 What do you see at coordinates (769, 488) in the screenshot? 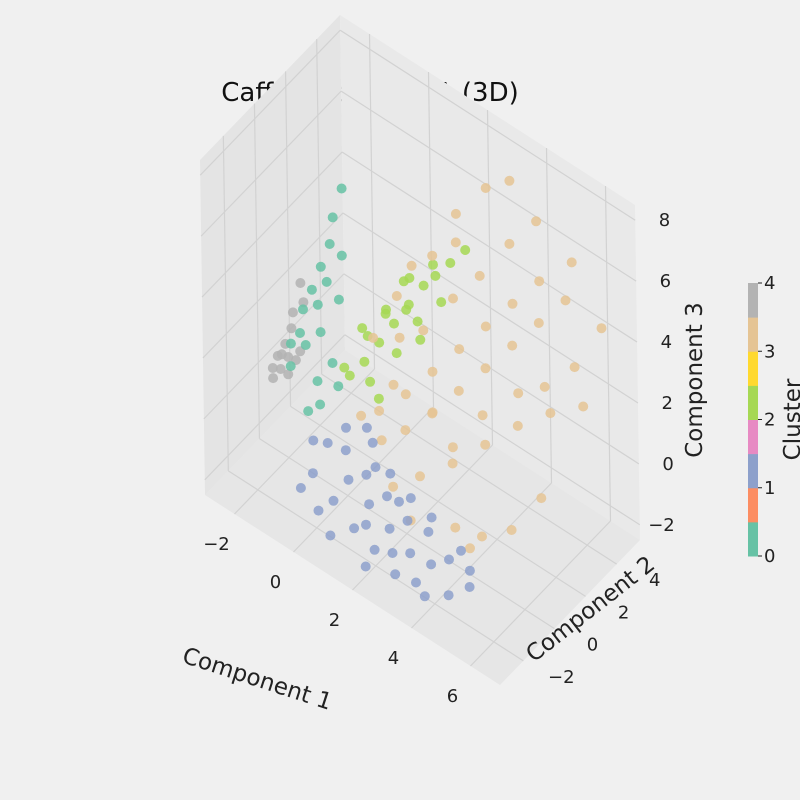
I see `colorbar-tick-label: 1` at bounding box center [769, 488].